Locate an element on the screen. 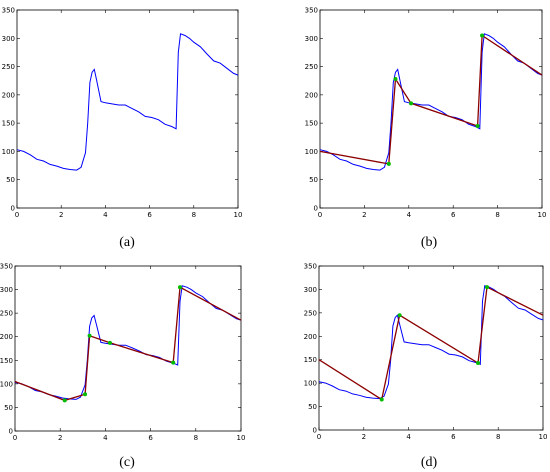  panel-label: (c) is located at coordinates (127, 462).